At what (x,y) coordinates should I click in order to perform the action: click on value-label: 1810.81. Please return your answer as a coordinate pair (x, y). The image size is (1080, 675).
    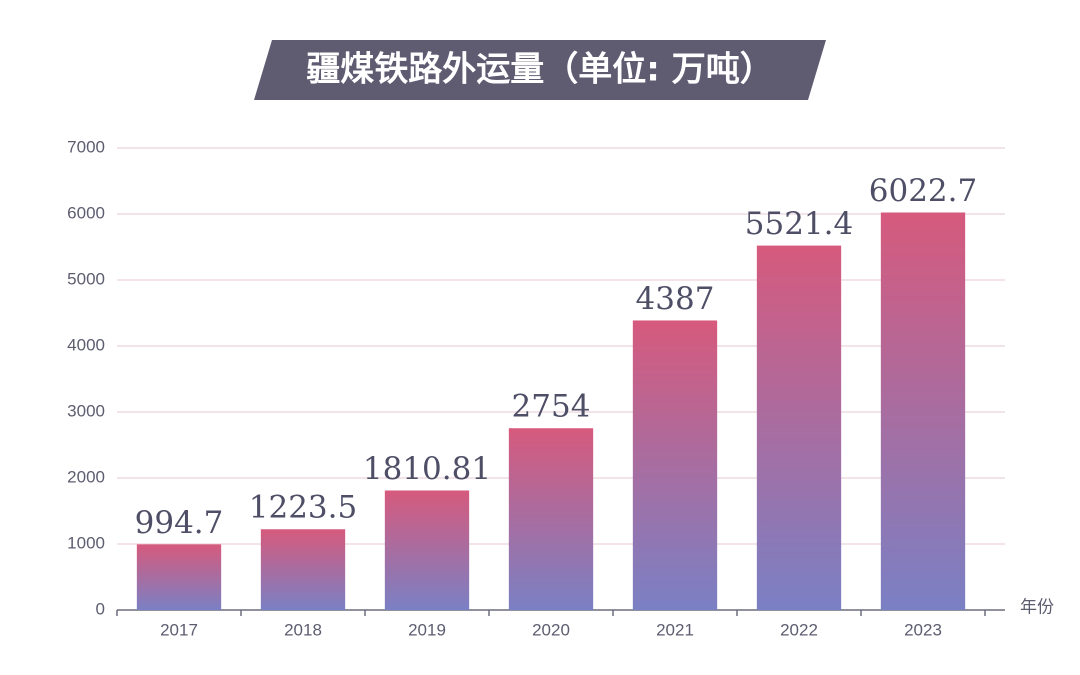
    Looking at the image, I should click on (427, 469).